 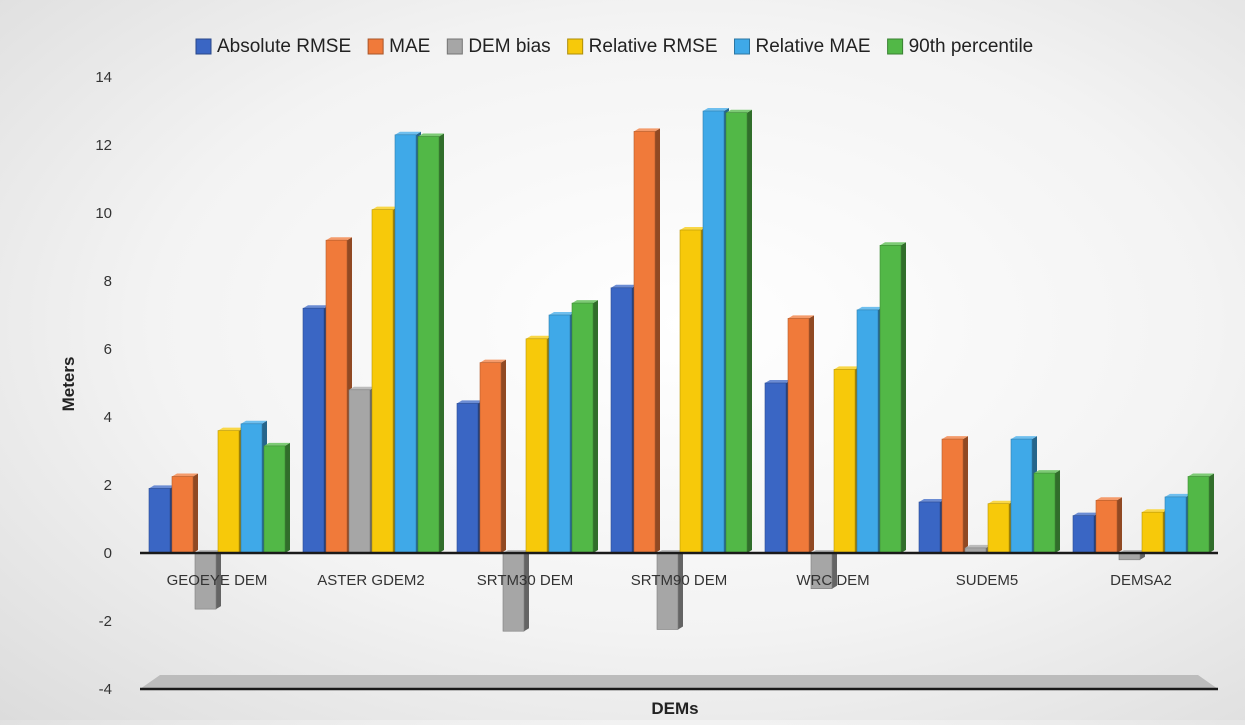 I want to click on bar-relative-mae-srtm30-dem, so click(x=561, y=433).